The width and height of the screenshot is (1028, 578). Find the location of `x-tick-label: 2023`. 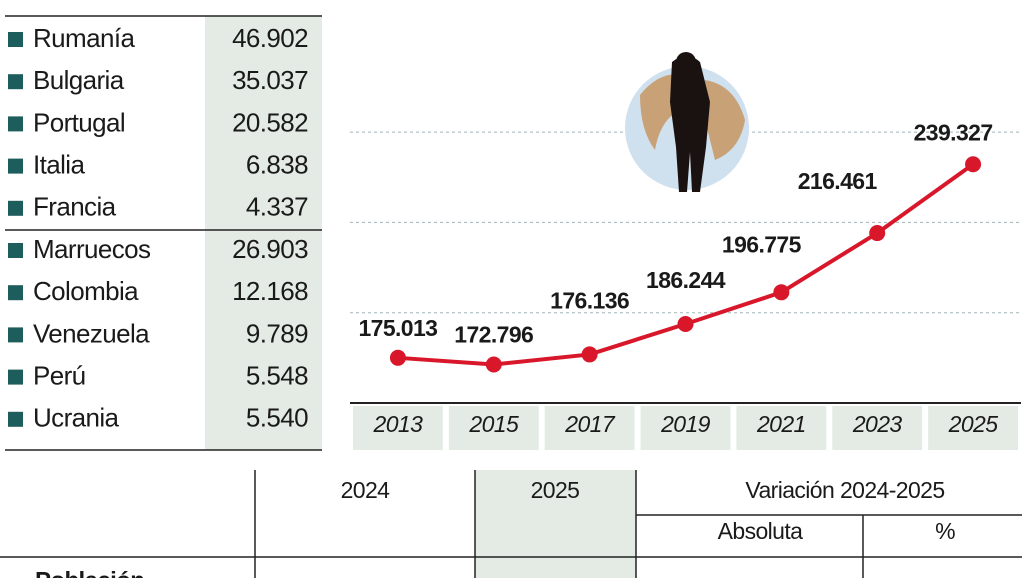

x-tick-label: 2023 is located at coordinates (877, 424).